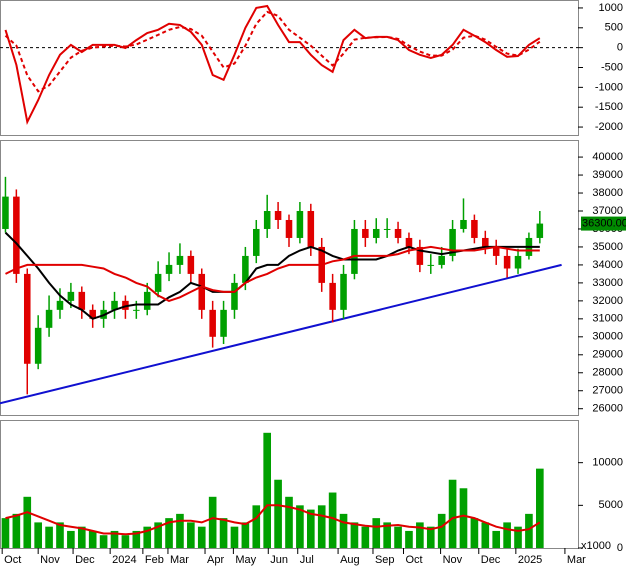 The image size is (626, 568). I want to click on y-tick-label: 0, so click(620, 548).